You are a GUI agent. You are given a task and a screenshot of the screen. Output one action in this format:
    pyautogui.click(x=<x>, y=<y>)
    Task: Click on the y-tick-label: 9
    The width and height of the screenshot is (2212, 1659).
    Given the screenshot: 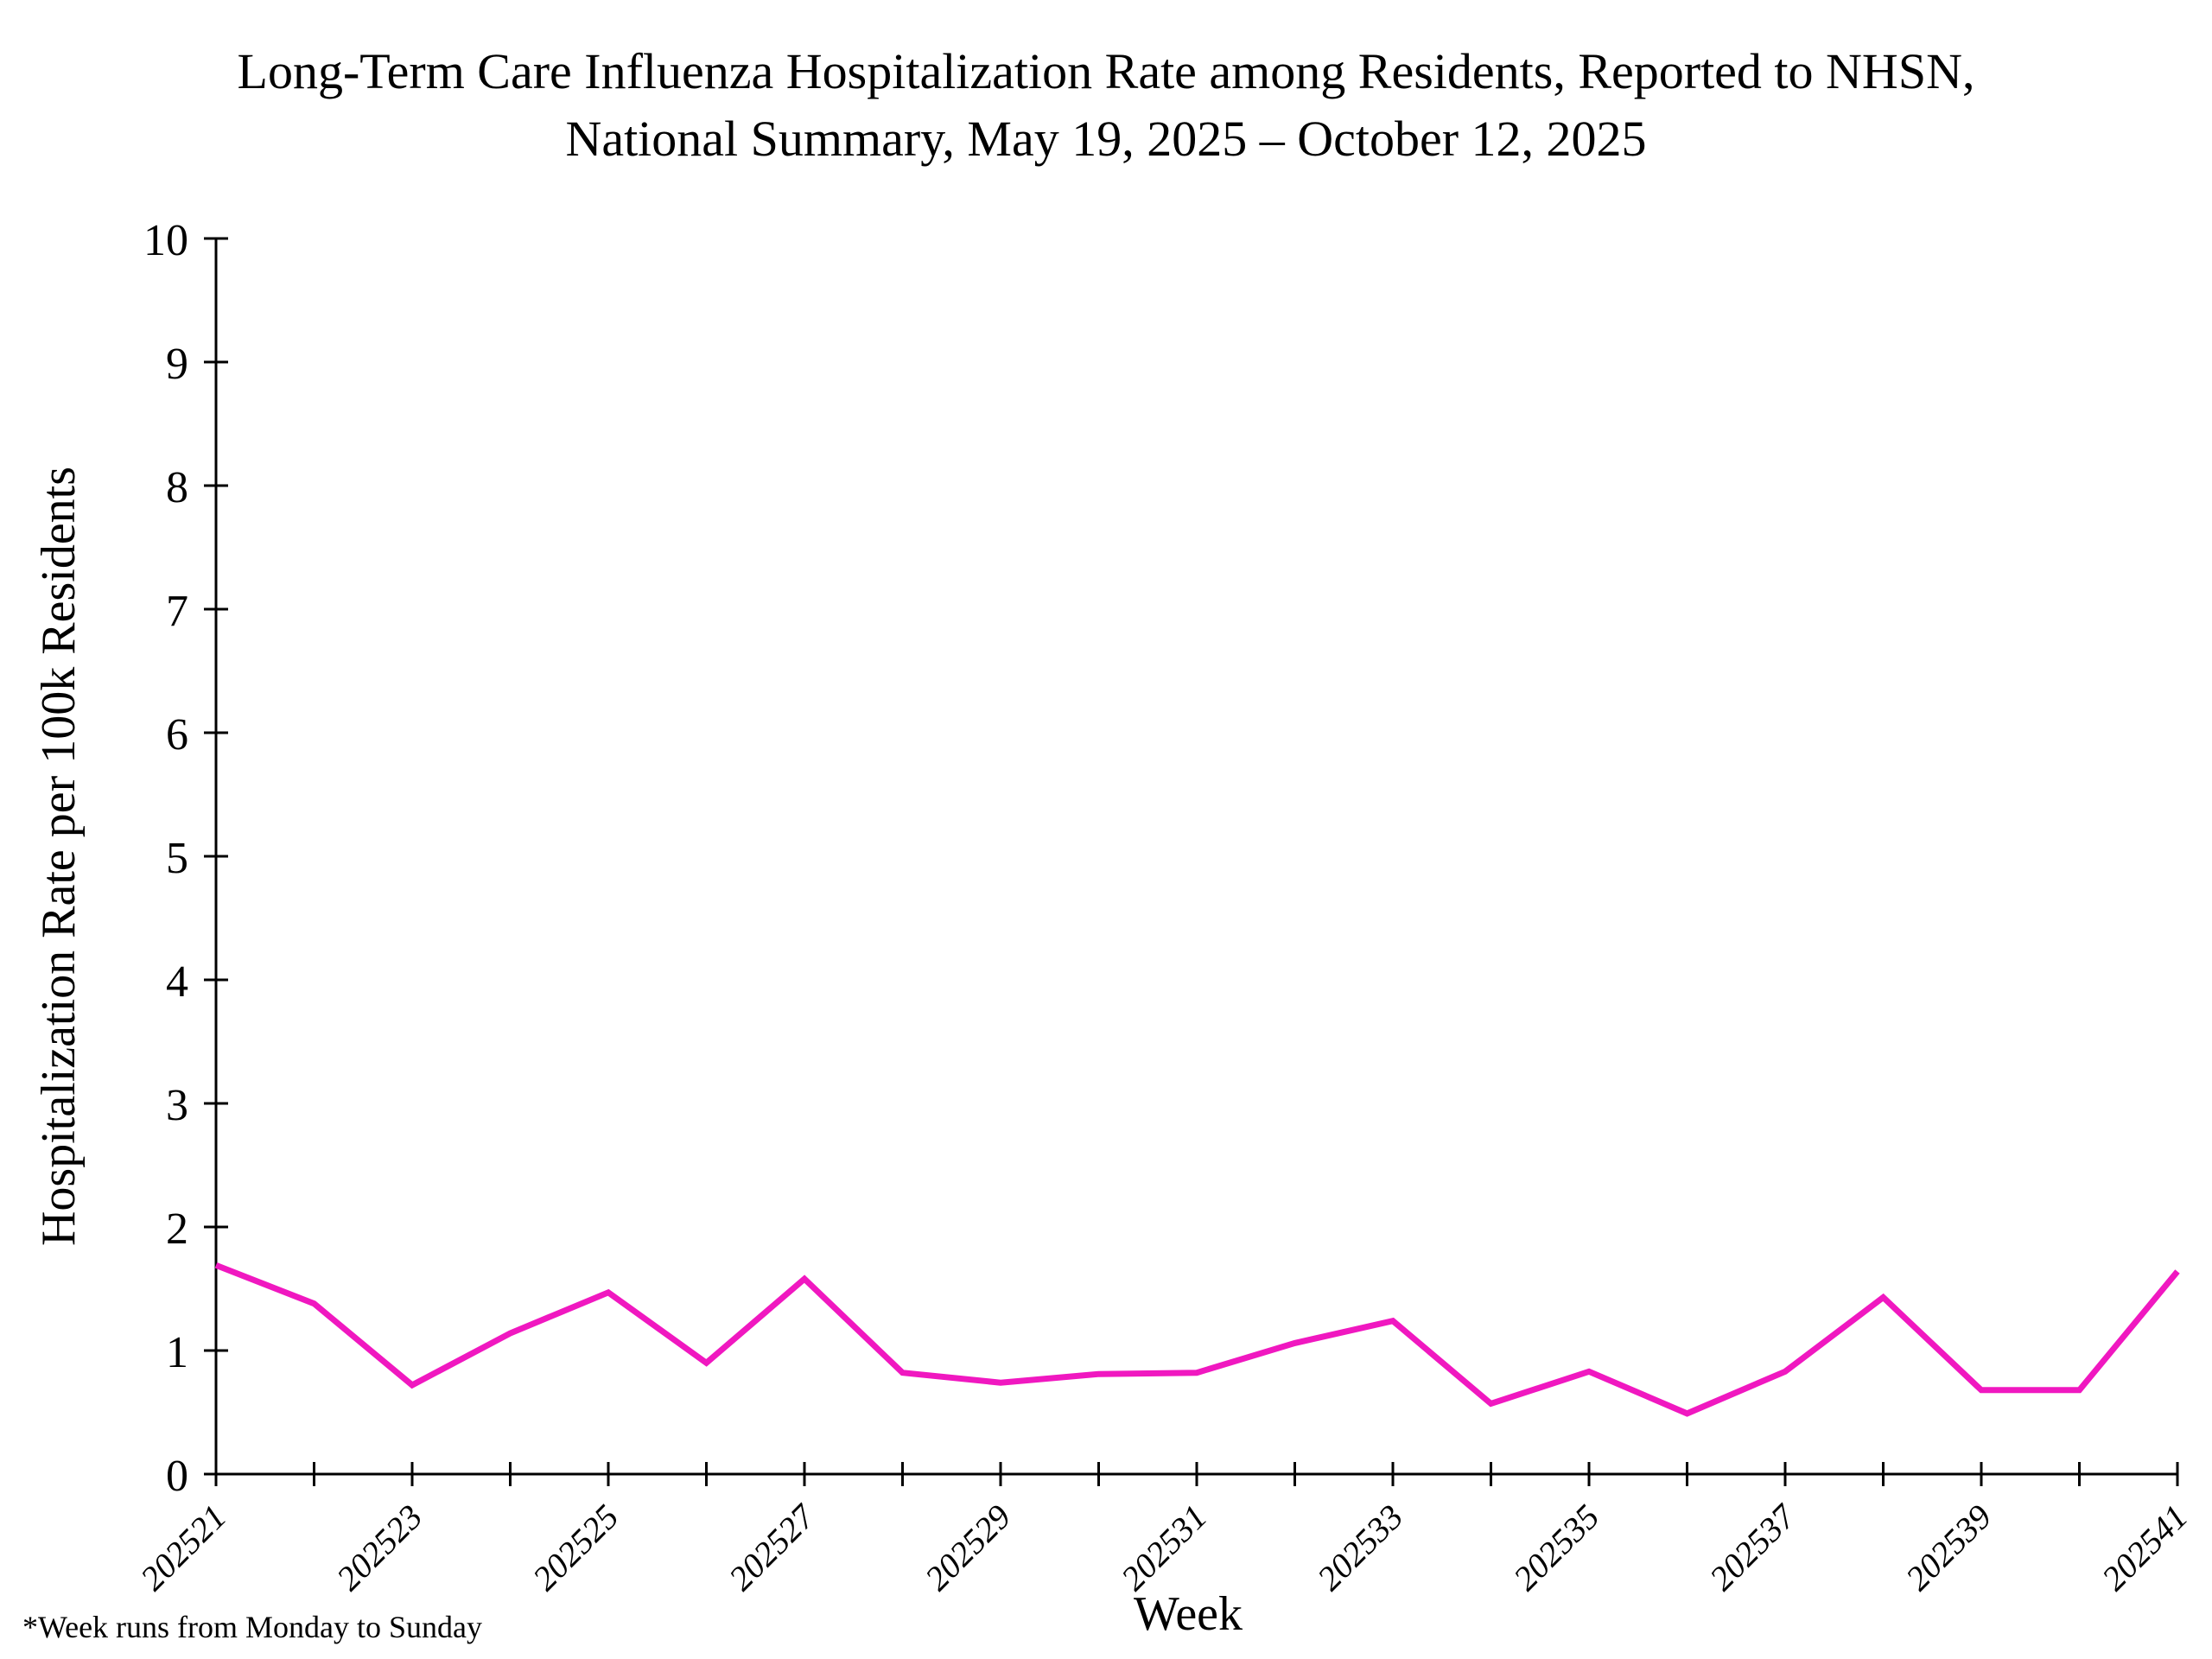 What is the action you would take?
    pyautogui.click(x=177, y=364)
    